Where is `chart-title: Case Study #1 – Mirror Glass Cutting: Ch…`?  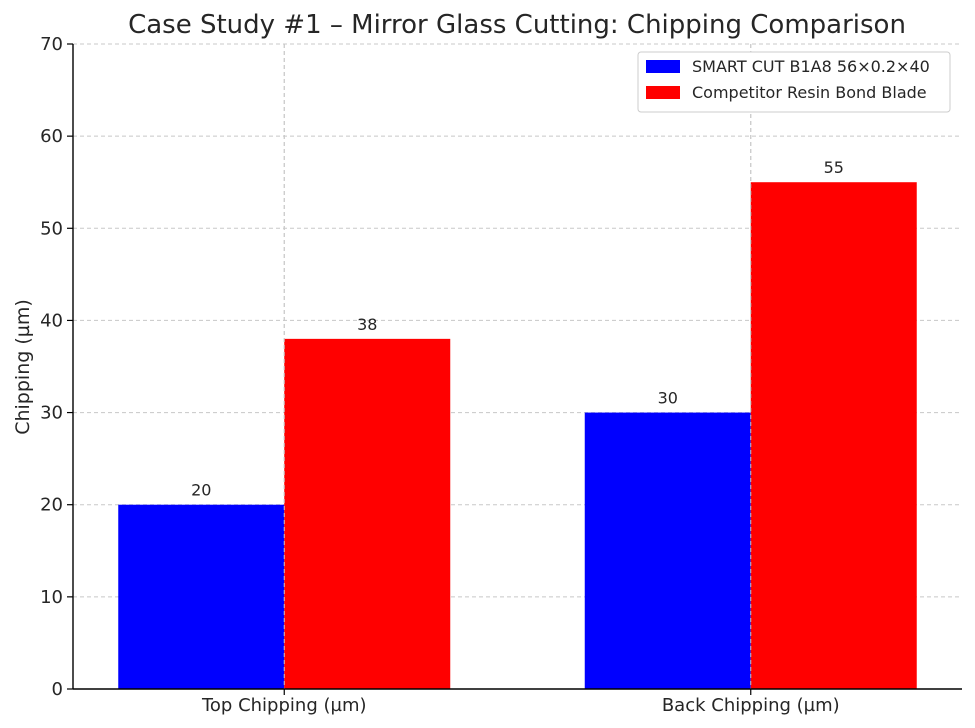 chart-title: Case Study #1 – Mirror Glass Cutting: Ch… is located at coordinates (517, 25).